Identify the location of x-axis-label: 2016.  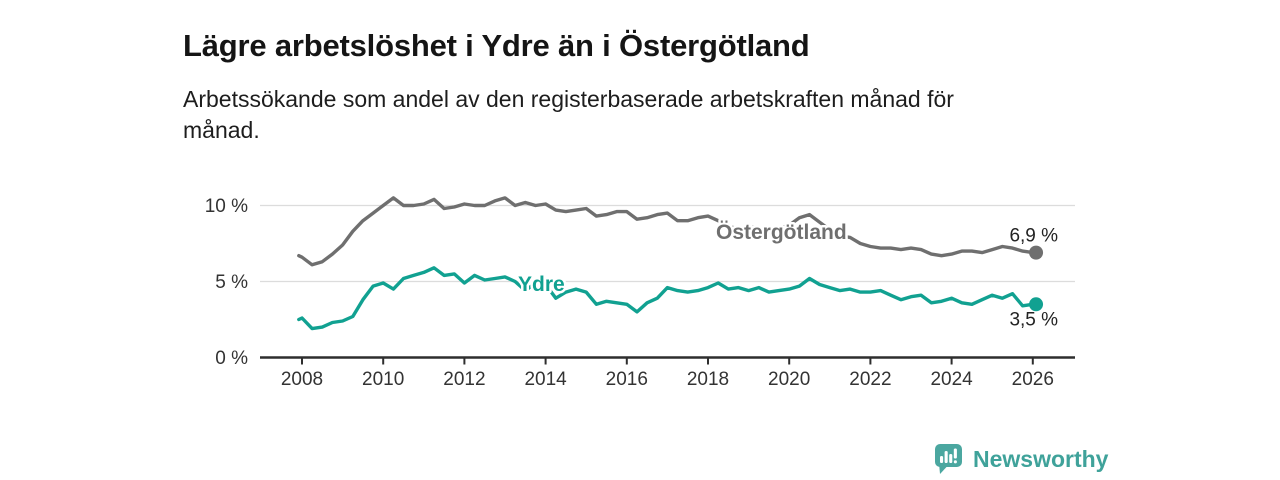
(627, 379).